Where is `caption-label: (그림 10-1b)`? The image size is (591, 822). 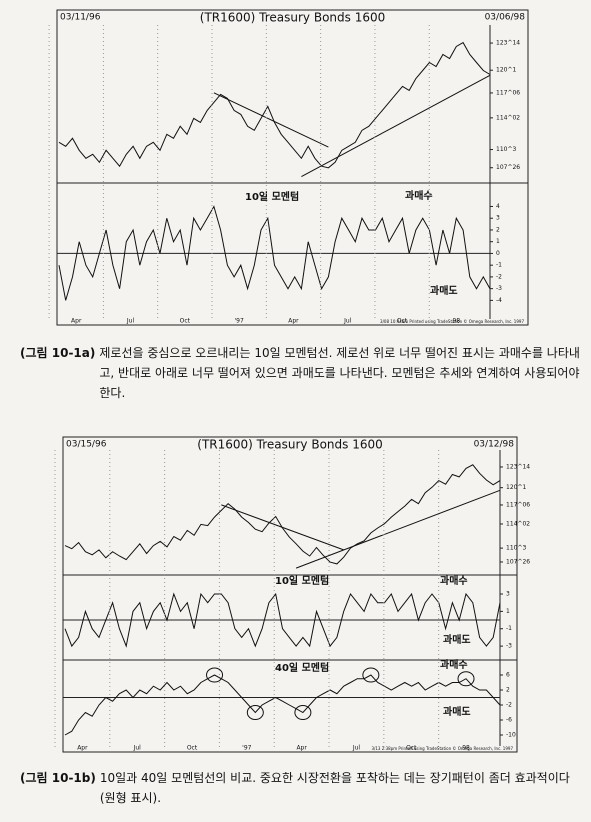
caption-label: (그림 10-1b) is located at coordinates (58, 778).